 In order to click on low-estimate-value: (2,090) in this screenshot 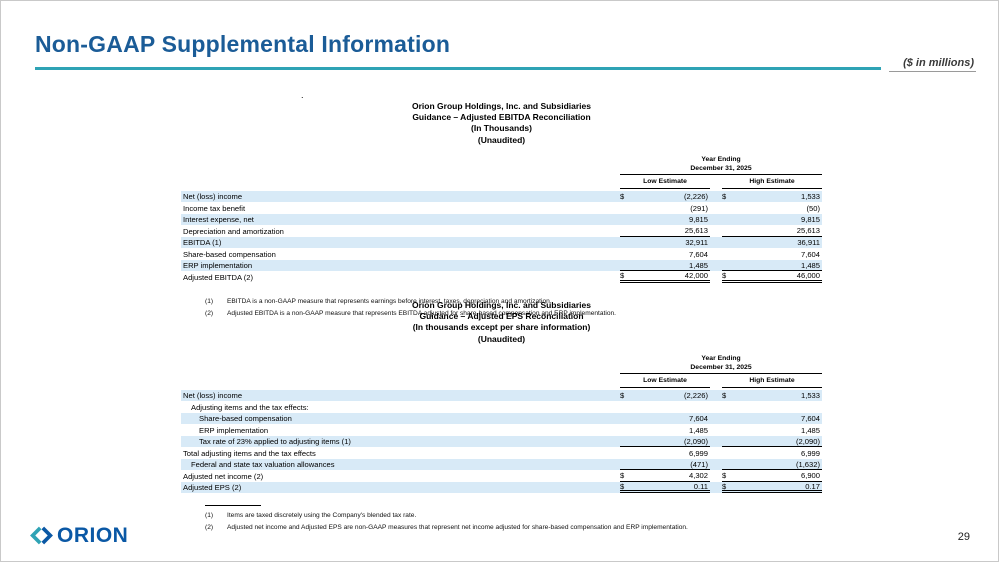, I will do `click(695, 441)`.